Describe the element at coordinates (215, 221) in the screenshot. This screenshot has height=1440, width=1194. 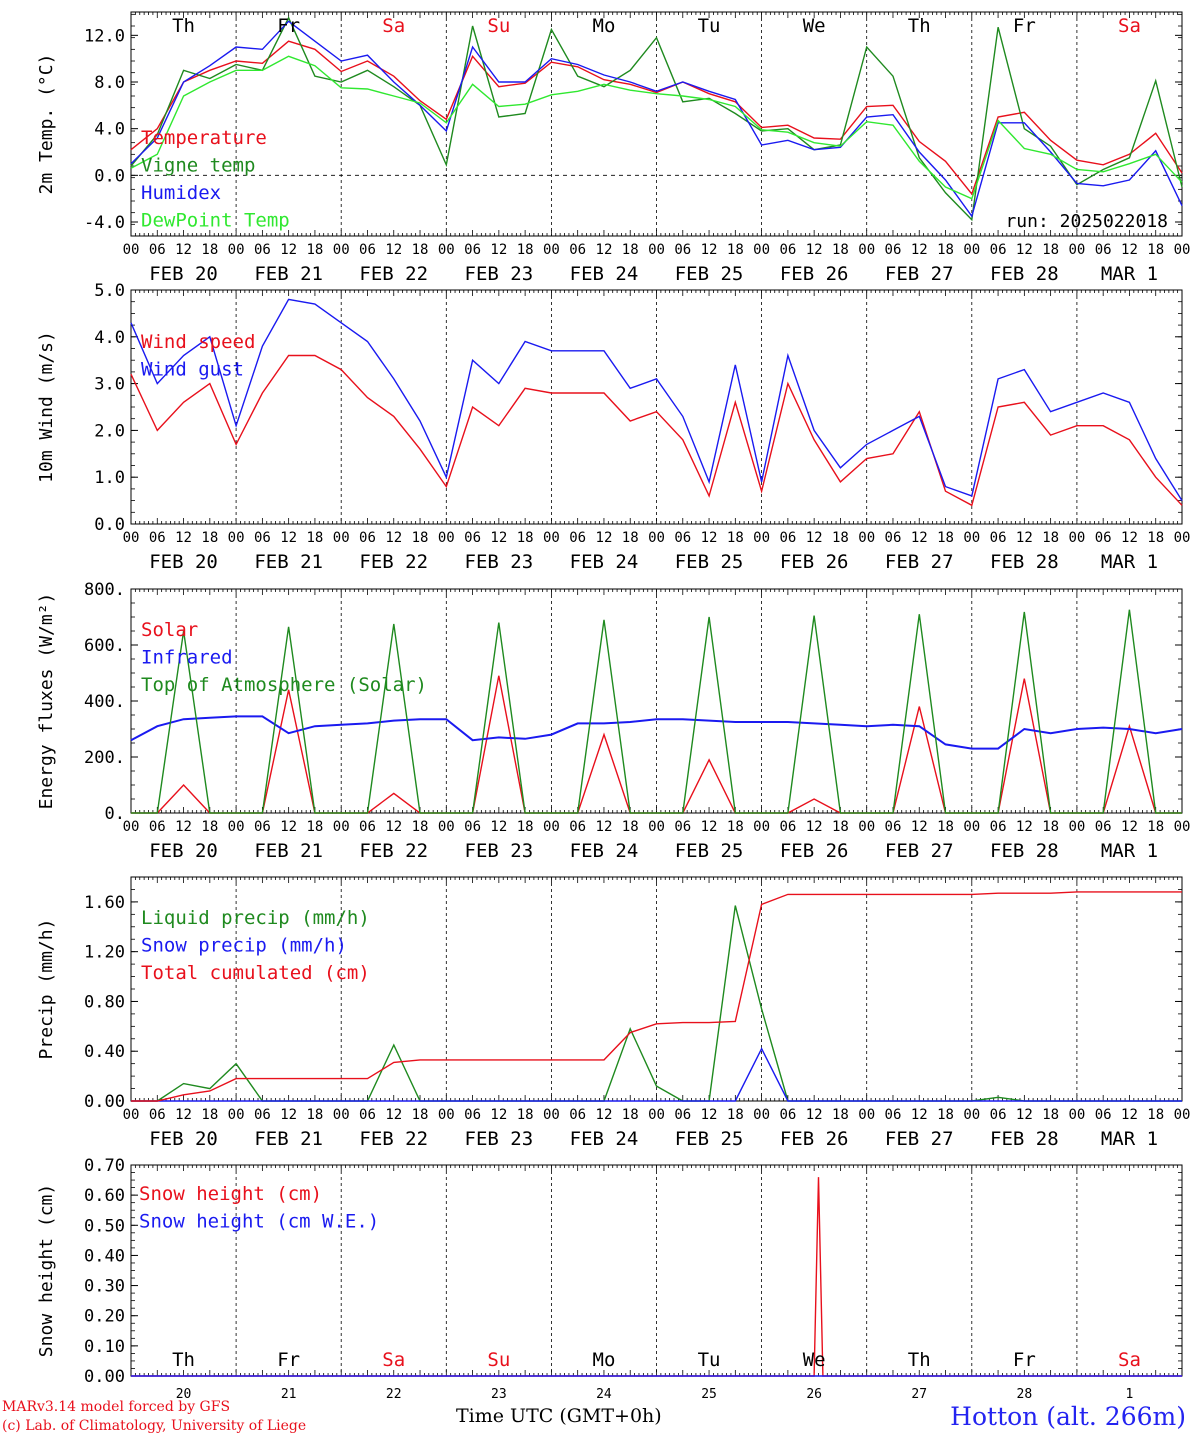
I see `legend-entry: DewPoint Temp` at that location.